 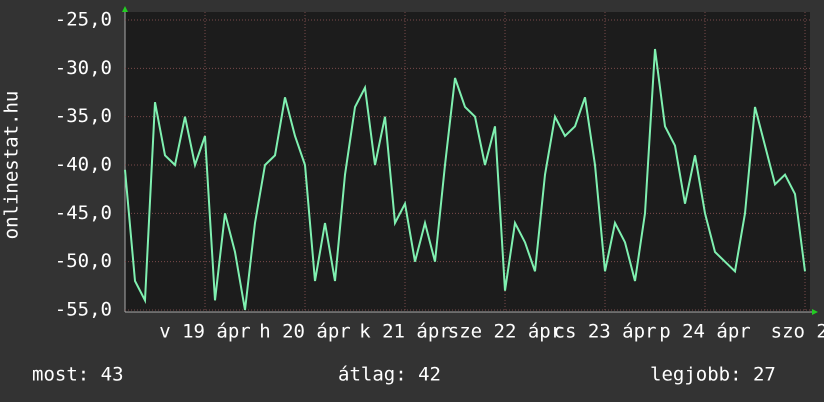 I want to click on y-tick-label: -45,0, so click(x=83, y=213).